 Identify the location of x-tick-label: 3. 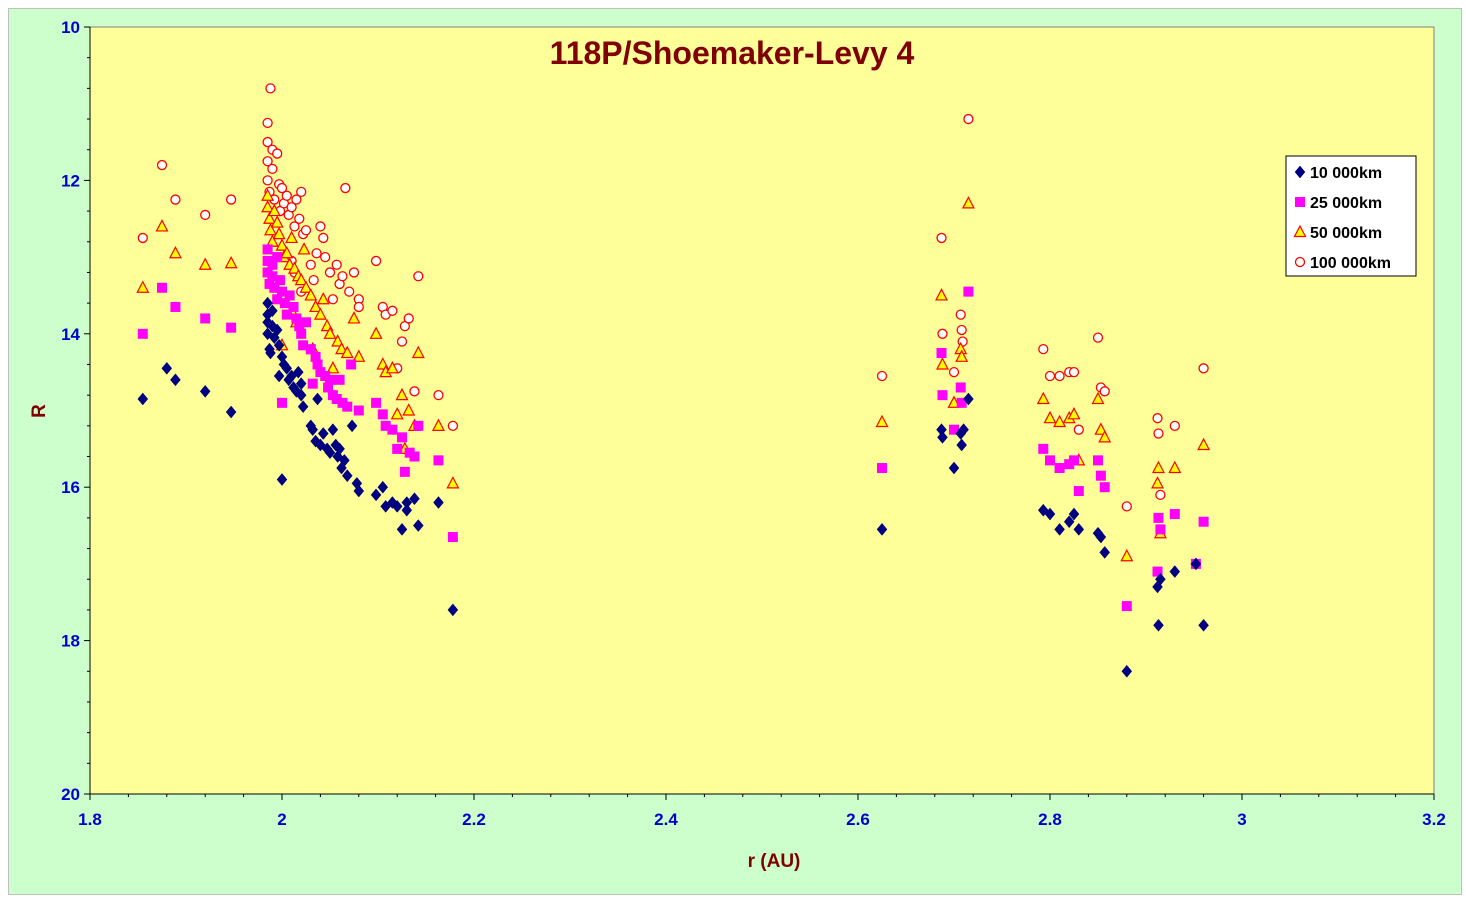
(1241, 819).